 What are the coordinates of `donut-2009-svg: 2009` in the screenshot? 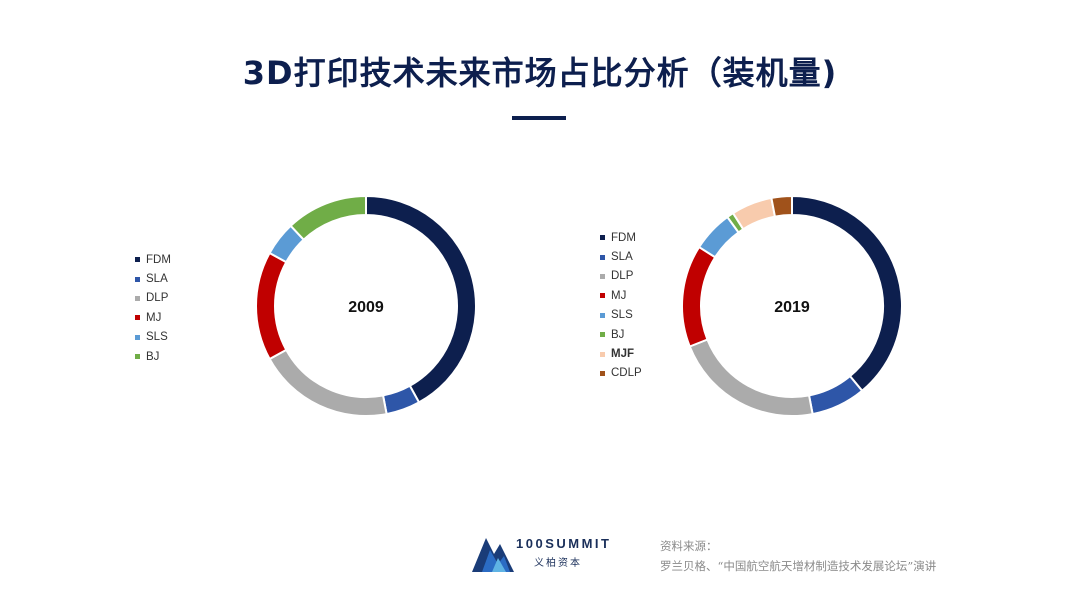 It's located at (366, 305).